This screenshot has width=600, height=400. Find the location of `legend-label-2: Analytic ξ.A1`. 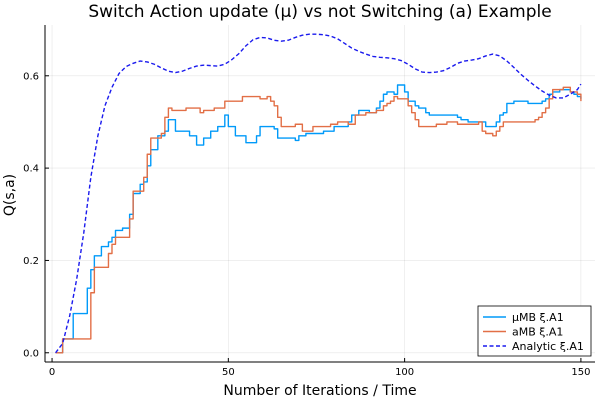

legend-label-2: Analytic ξ.A1 is located at coordinates (548, 346).